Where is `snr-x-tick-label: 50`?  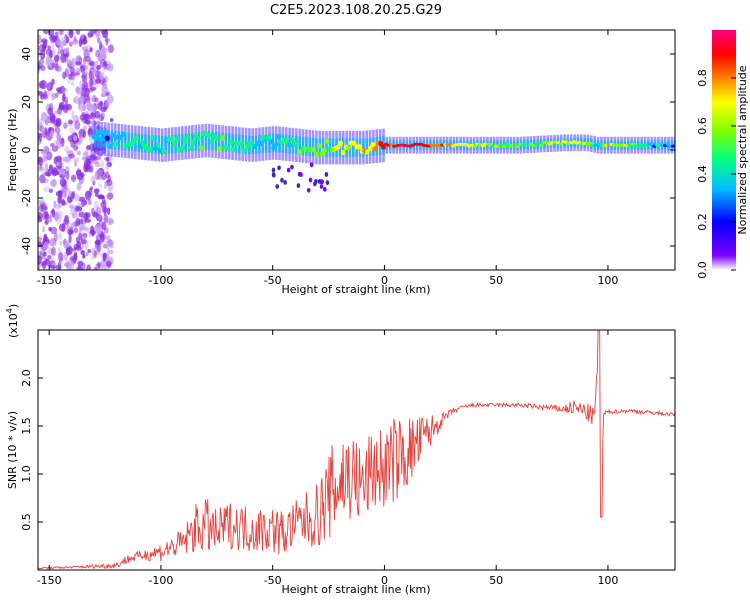 snr-x-tick-label: 50 is located at coordinates (496, 580).